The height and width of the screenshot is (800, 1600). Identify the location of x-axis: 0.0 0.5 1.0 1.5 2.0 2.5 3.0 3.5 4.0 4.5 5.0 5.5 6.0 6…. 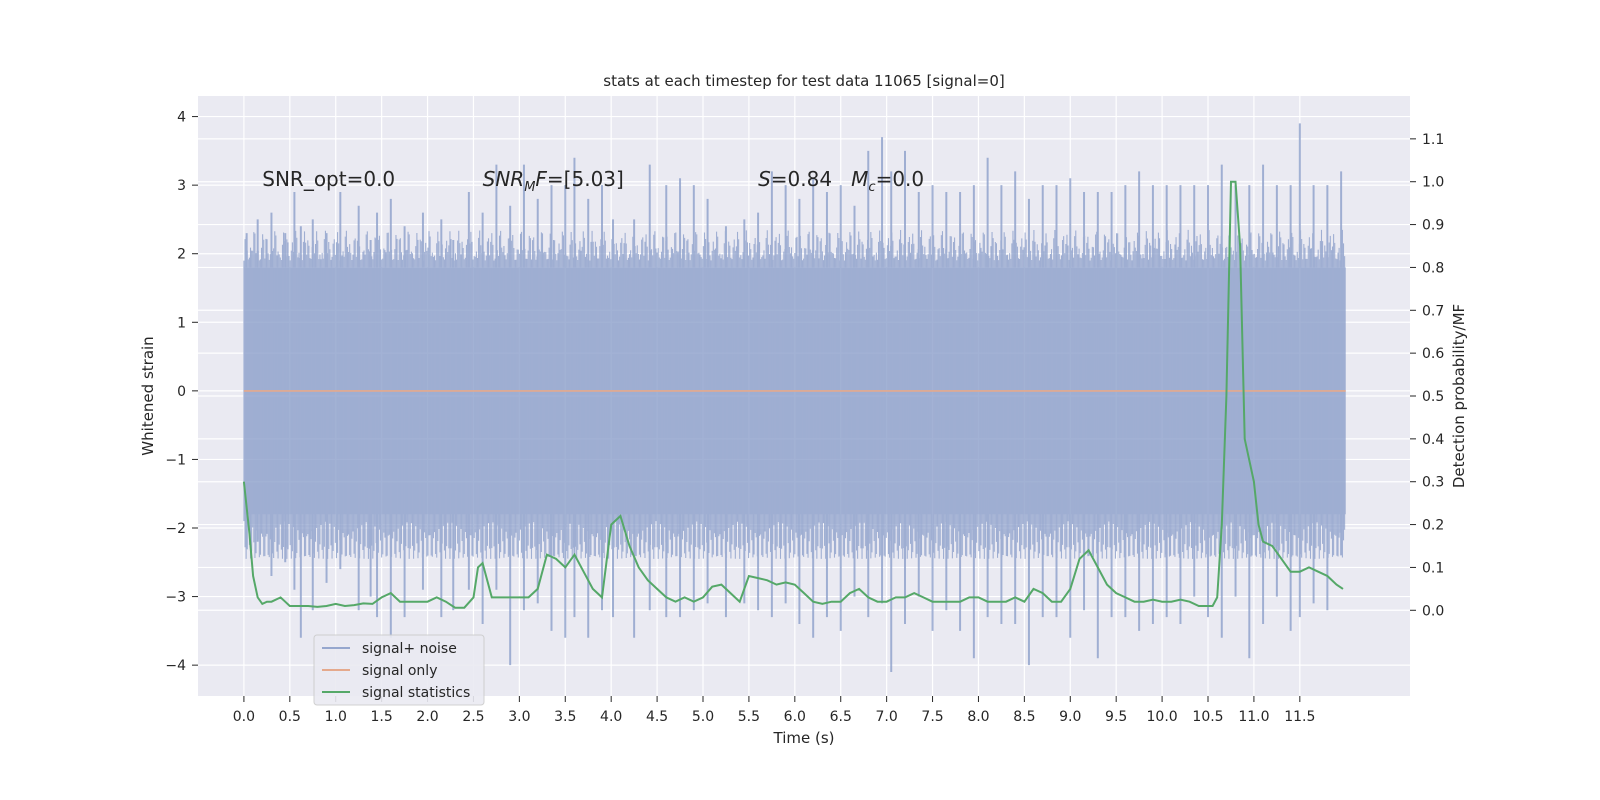
(774, 710).